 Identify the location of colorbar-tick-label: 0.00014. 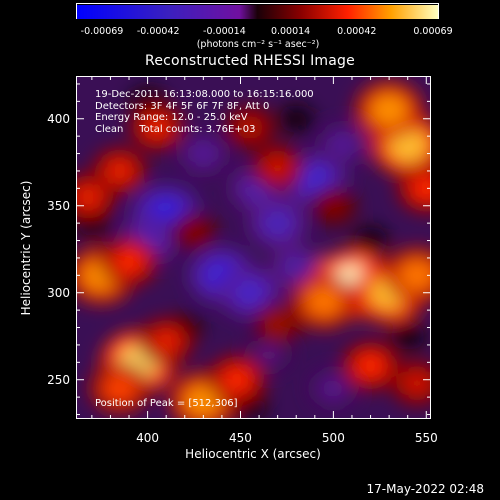
(290, 31).